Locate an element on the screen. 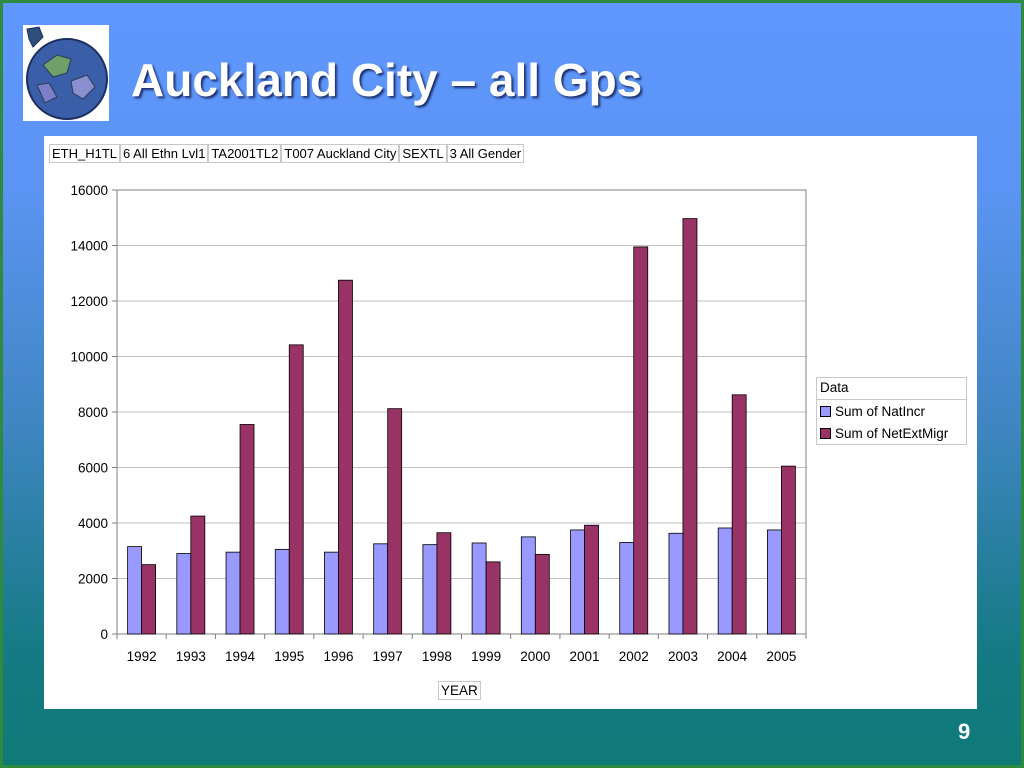 Image resolution: width=1024 pixels, height=768 pixels. chart-legend: Data Sum of NatIncr Sum of NetExtMigr is located at coordinates (891, 411).